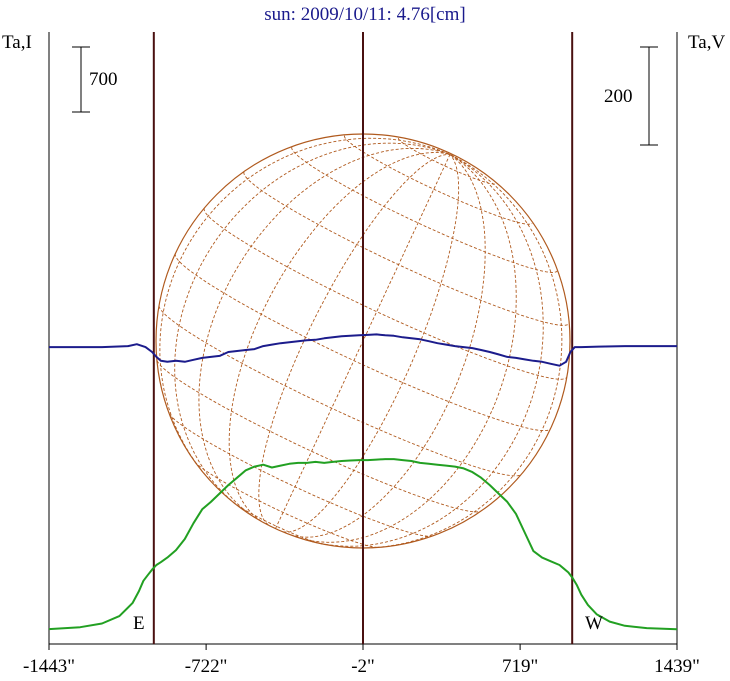 This screenshot has width=730, height=681. Describe the element at coordinates (520, 666) in the screenshot. I see `x-tick-label: 719"` at that location.